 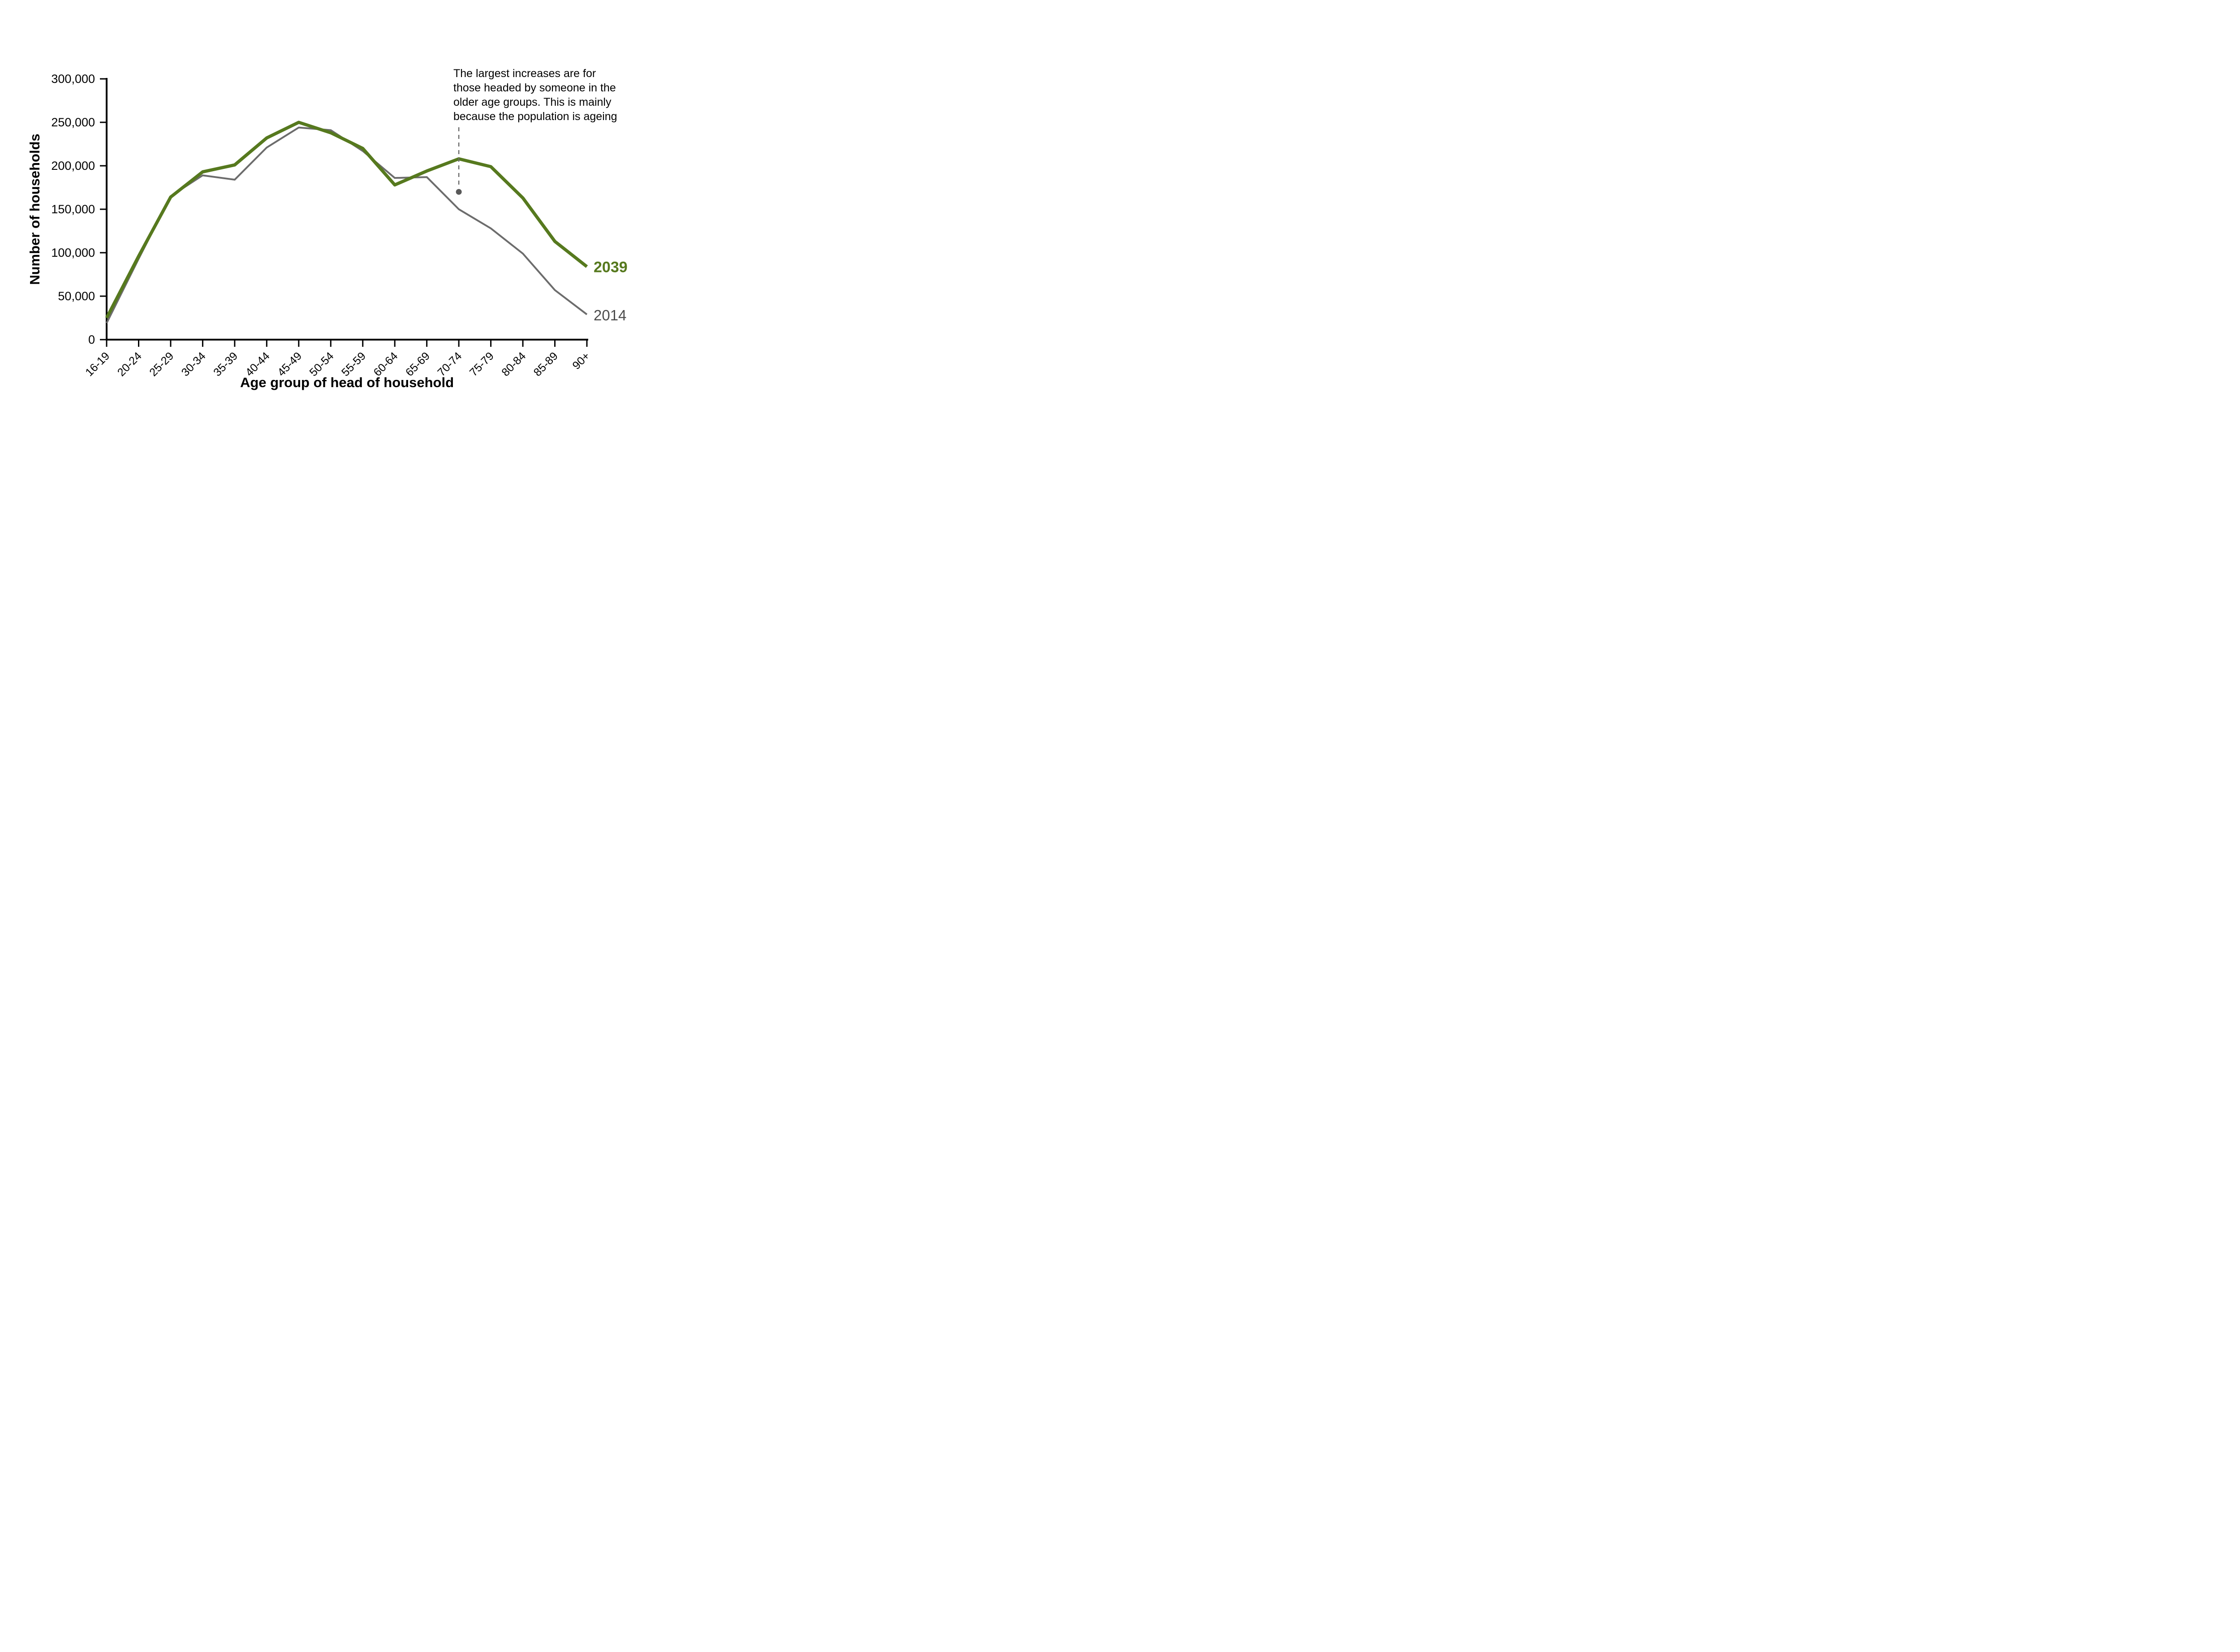 What do you see at coordinates (76, 296) in the screenshot?
I see `y-tick-label: 50,000` at bounding box center [76, 296].